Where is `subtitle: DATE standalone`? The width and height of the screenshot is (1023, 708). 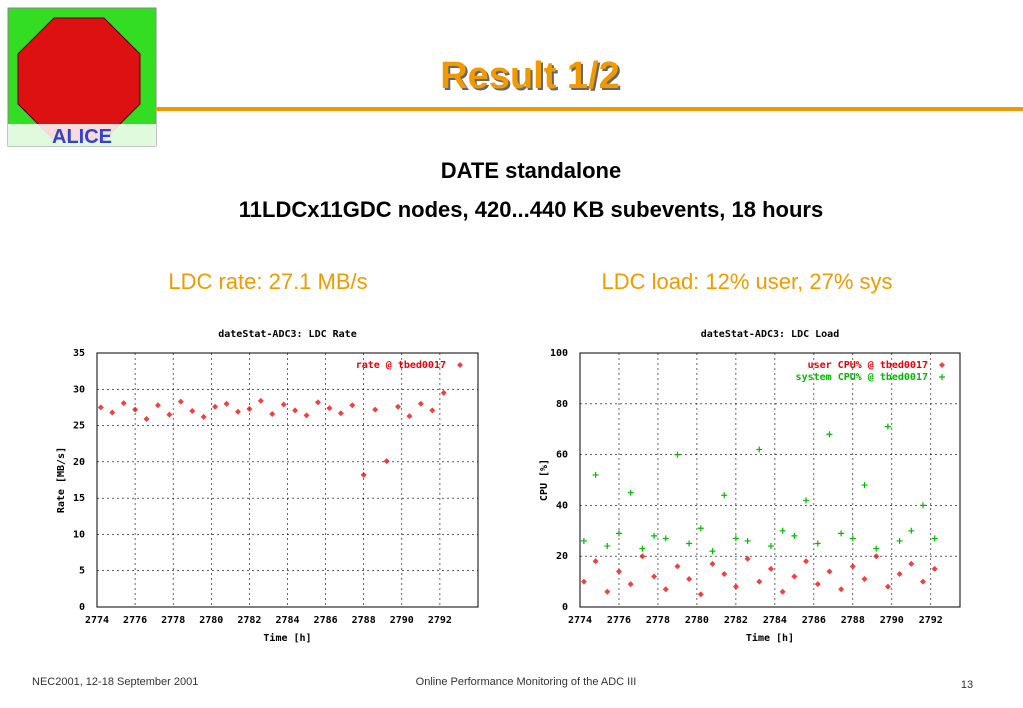 subtitle: DATE standalone is located at coordinates (531, 170).